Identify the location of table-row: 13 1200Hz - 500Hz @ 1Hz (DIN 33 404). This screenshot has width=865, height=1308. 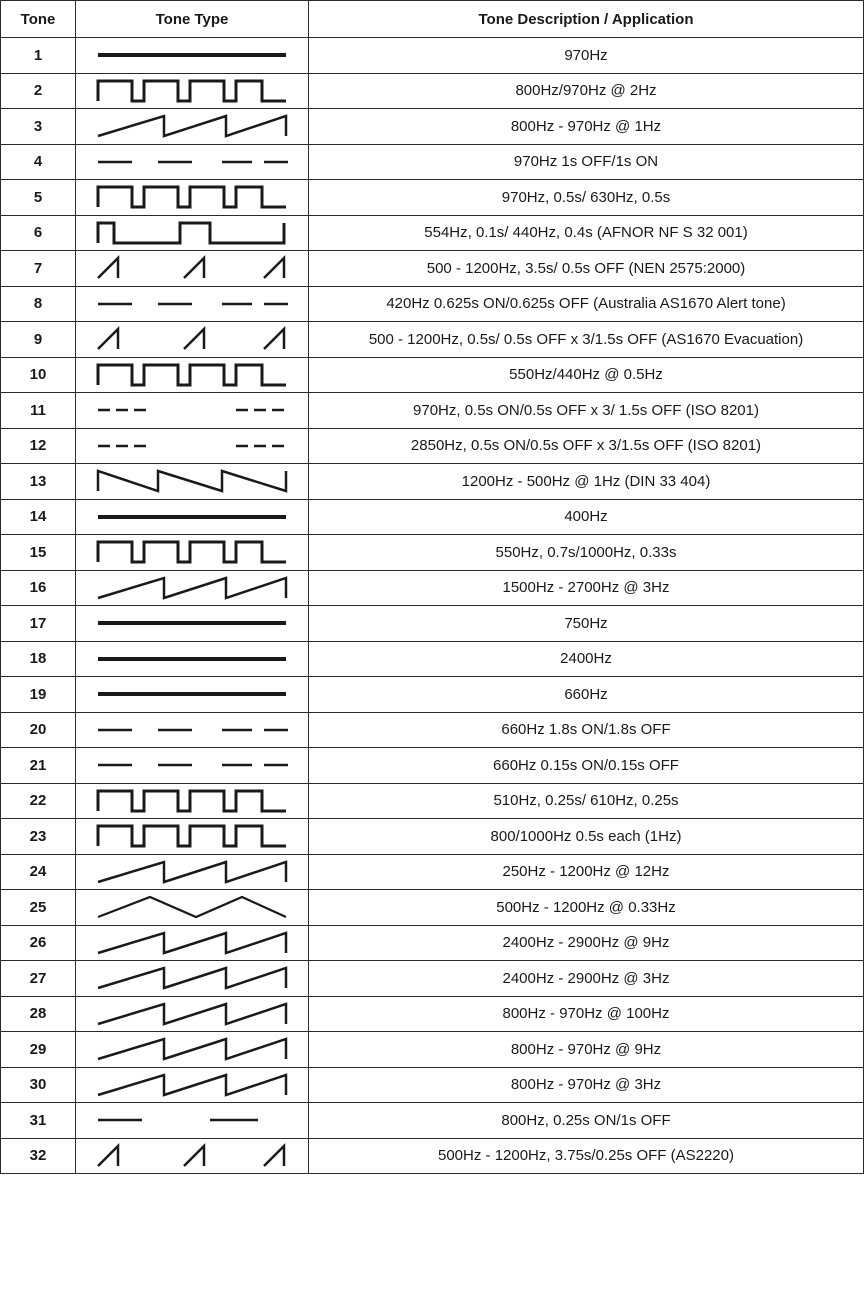
(432, 481).